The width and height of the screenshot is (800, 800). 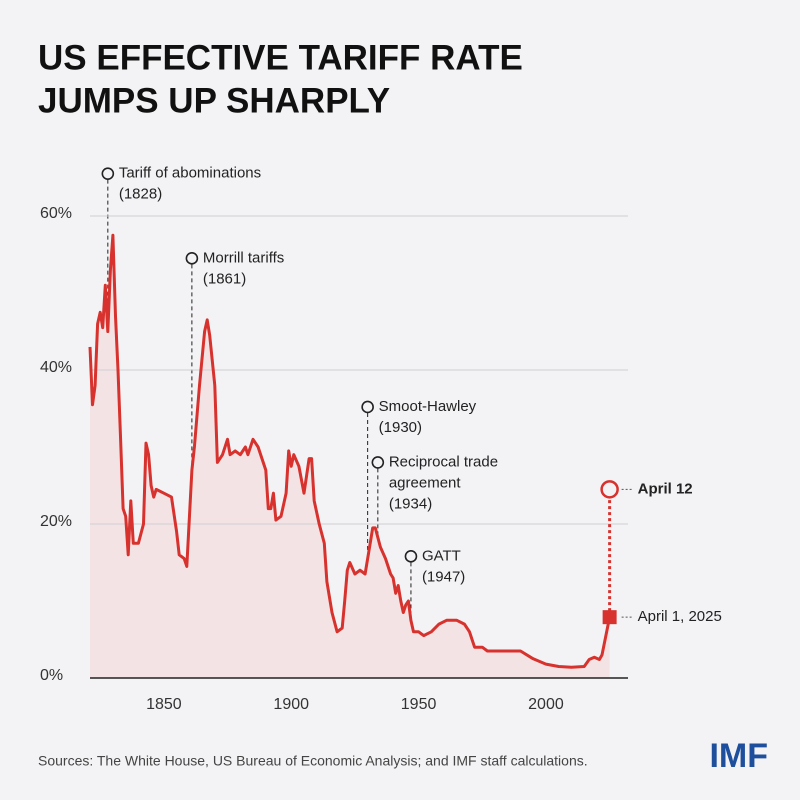 I want to click on x-tick-label: 1900, so click(x=291, y=704).